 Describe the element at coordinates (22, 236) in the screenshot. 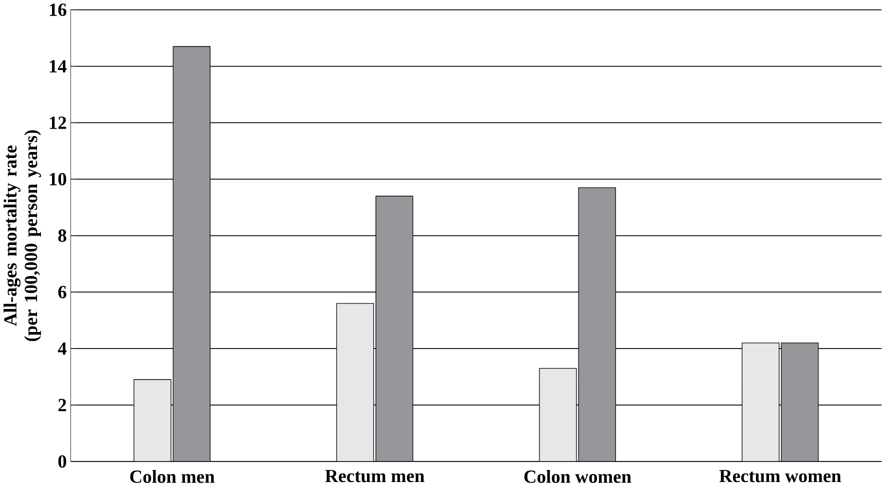

I see `y-axis-title: All-ages mortality rate (per 100,000 person years)` at that location.